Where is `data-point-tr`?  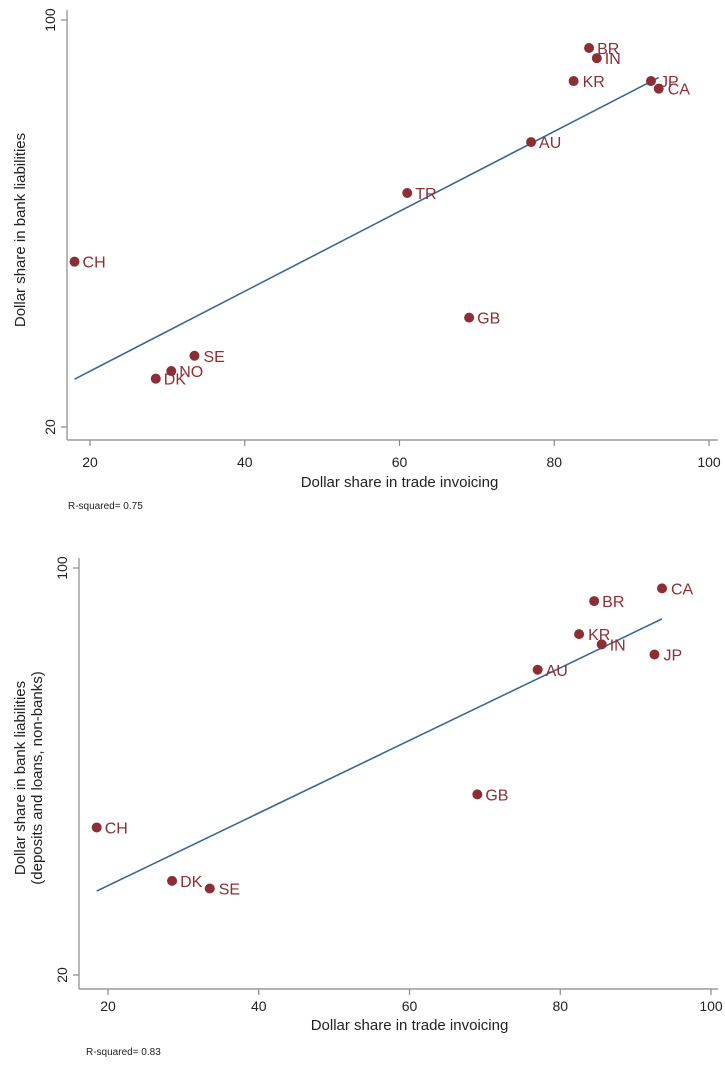 data-point-tr is located at coordinates (407, 192).